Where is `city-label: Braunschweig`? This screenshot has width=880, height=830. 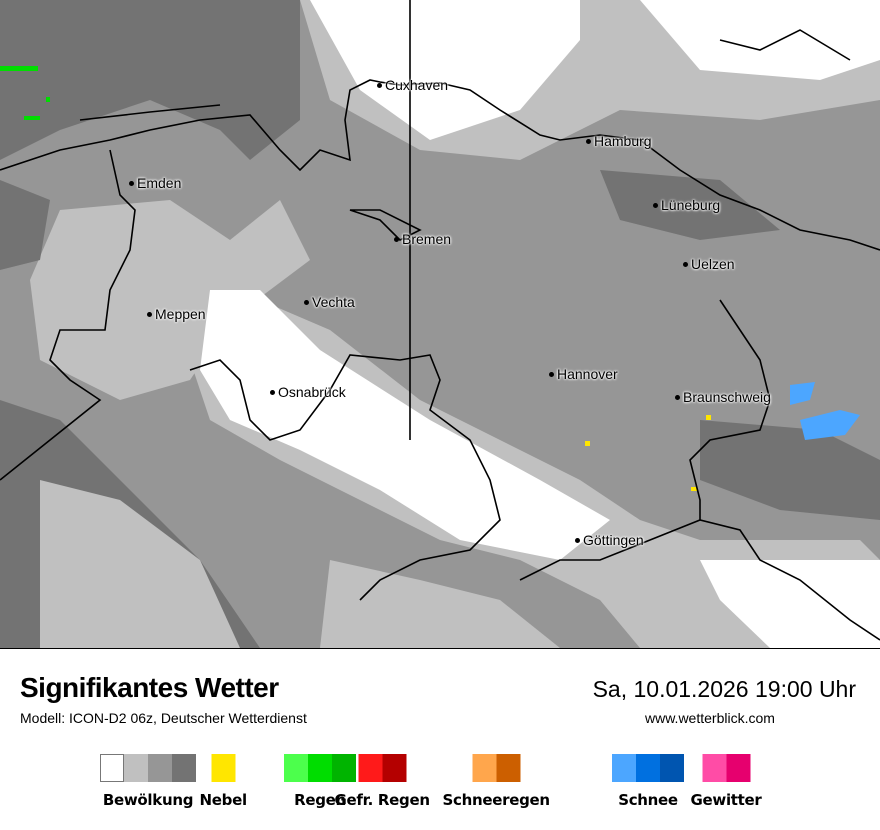 city-label: Braunschweig is located at coordinates (723, 397).